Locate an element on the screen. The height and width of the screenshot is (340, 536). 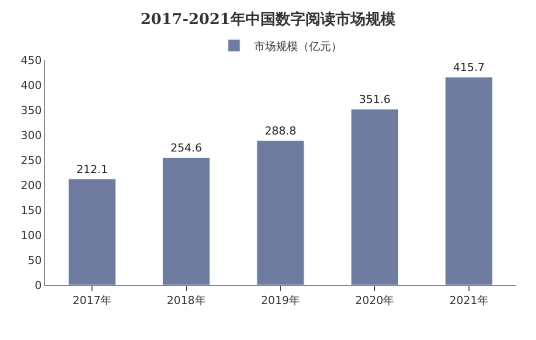
data-label: 254.6 is located at coordinates (186, 148).